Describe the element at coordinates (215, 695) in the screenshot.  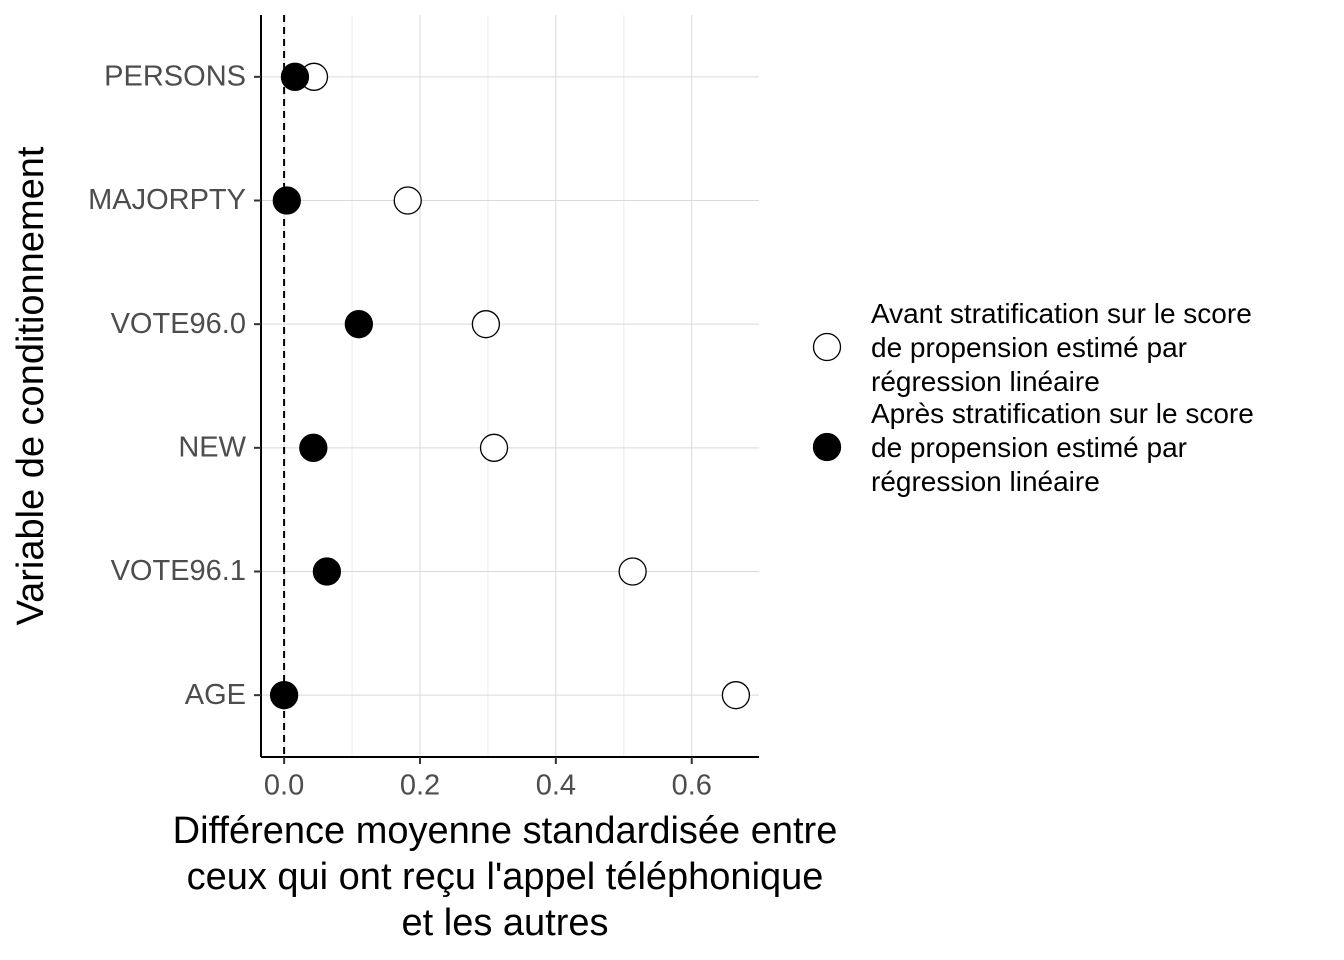
I see `y-tick-label: AGE` at that location.